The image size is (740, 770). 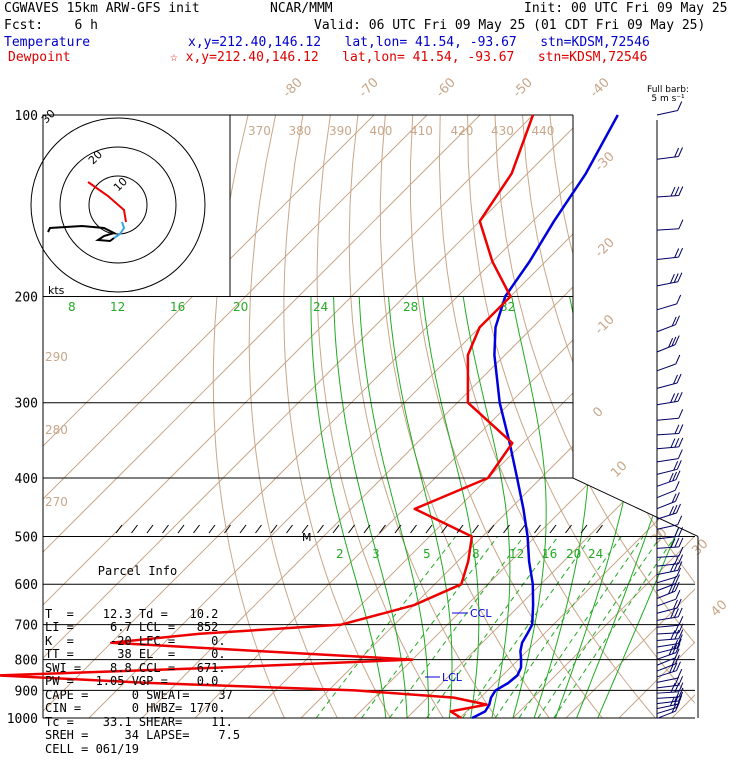 What do you see at coordinates (26, 585) in the screenshot?
I see `pressure-tick-label: 600` at bounding box center [26, 585].